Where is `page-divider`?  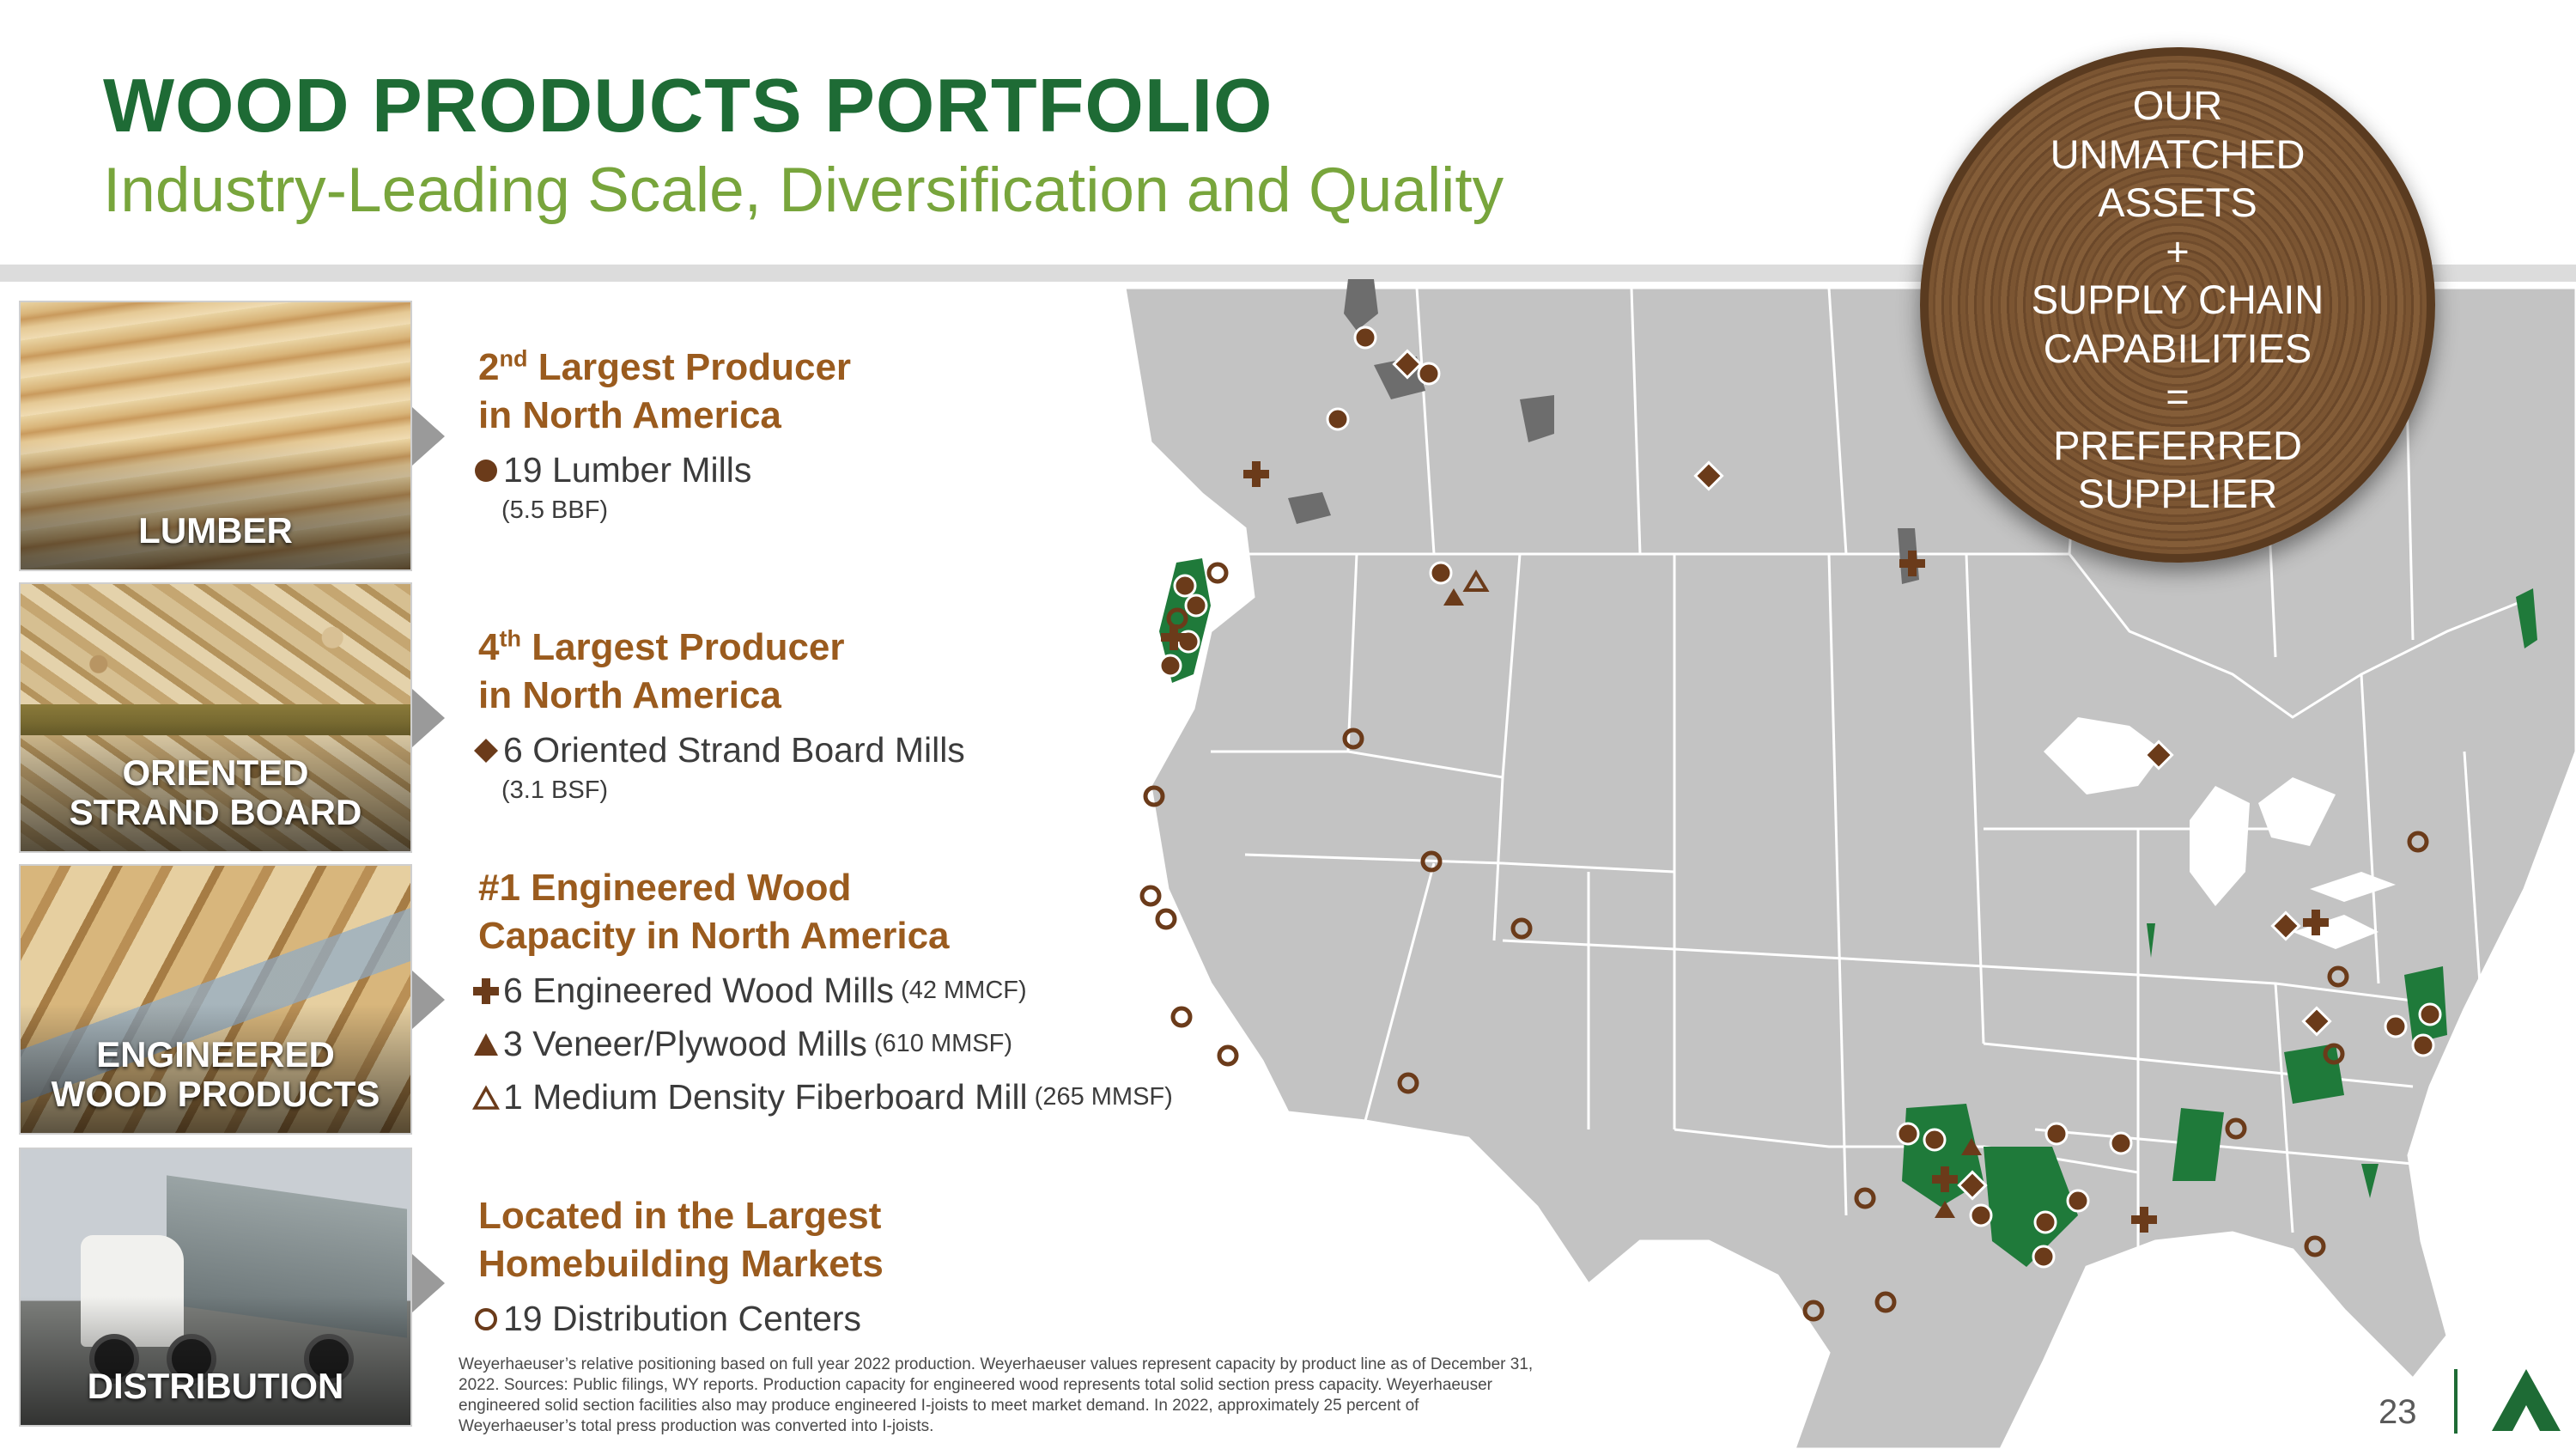 page-divider is located at coordinates (2456, 1401).